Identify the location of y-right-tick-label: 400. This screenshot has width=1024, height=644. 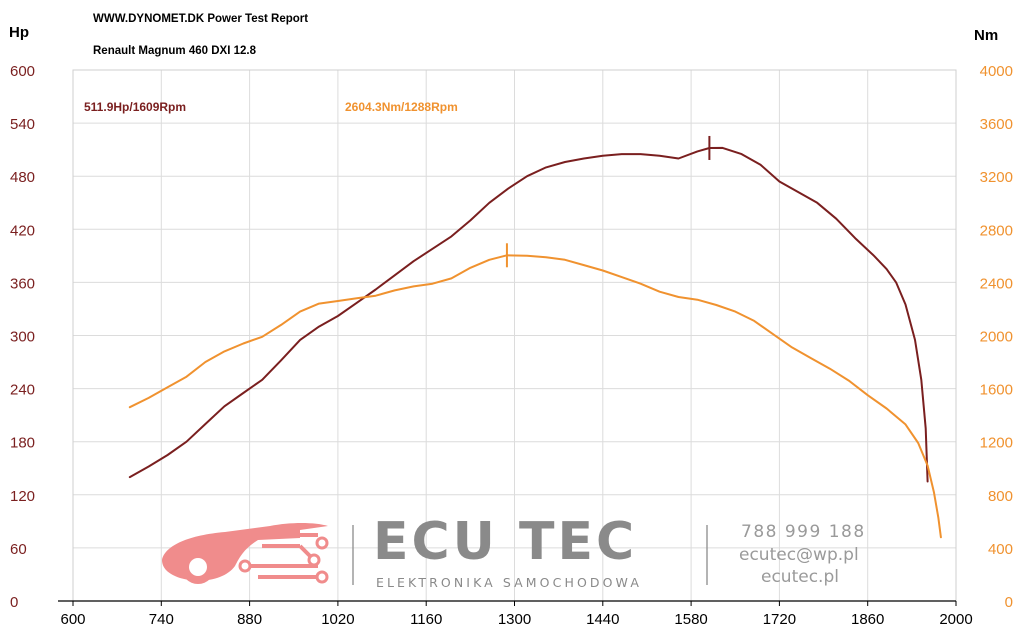
(1000, 549).